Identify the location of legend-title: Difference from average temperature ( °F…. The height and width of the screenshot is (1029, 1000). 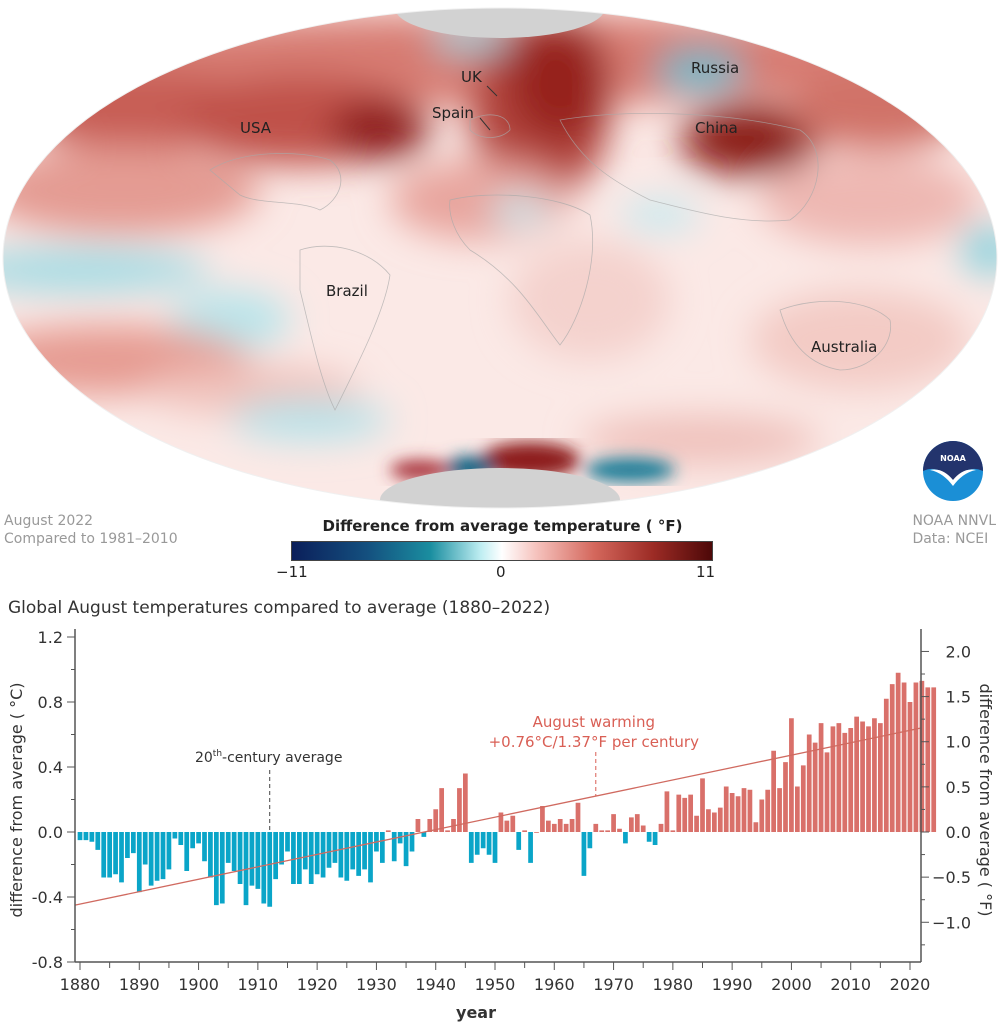
(502, 526).